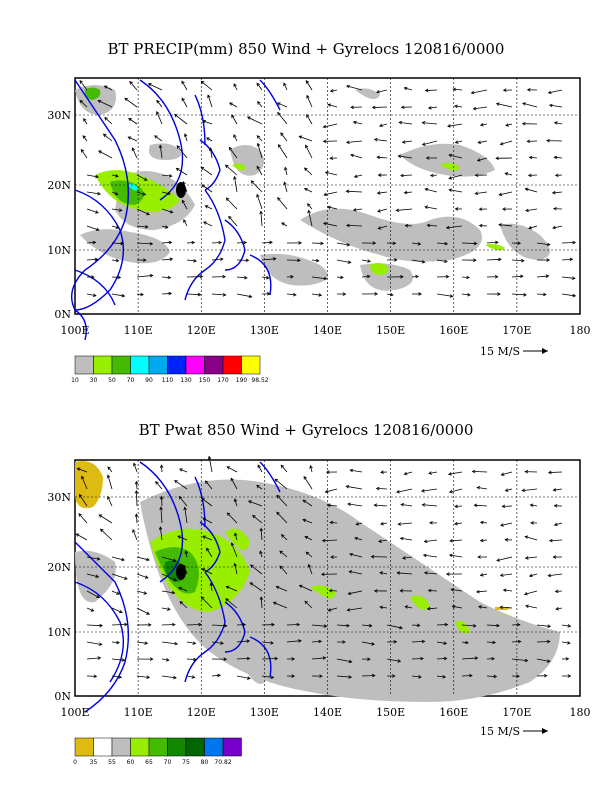  Describe the element at coordinates (214, 747) in the screenshot. I see `colorbar-swatch` at that location.